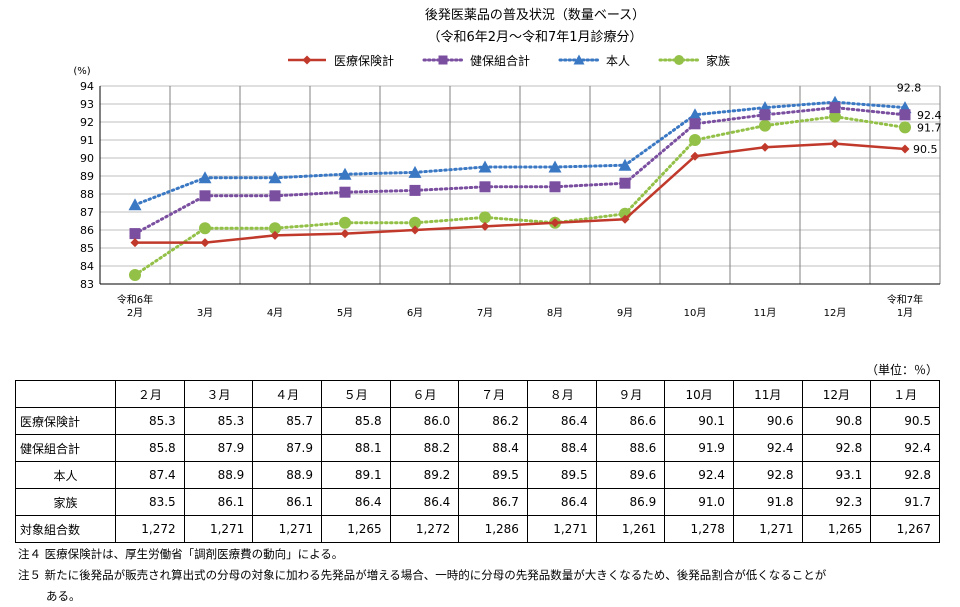 This screenshot has height=607, width=960. Describe the element at coordinates (836, 394) in the screenshot. I see `col-header-11: 12月` at that location.